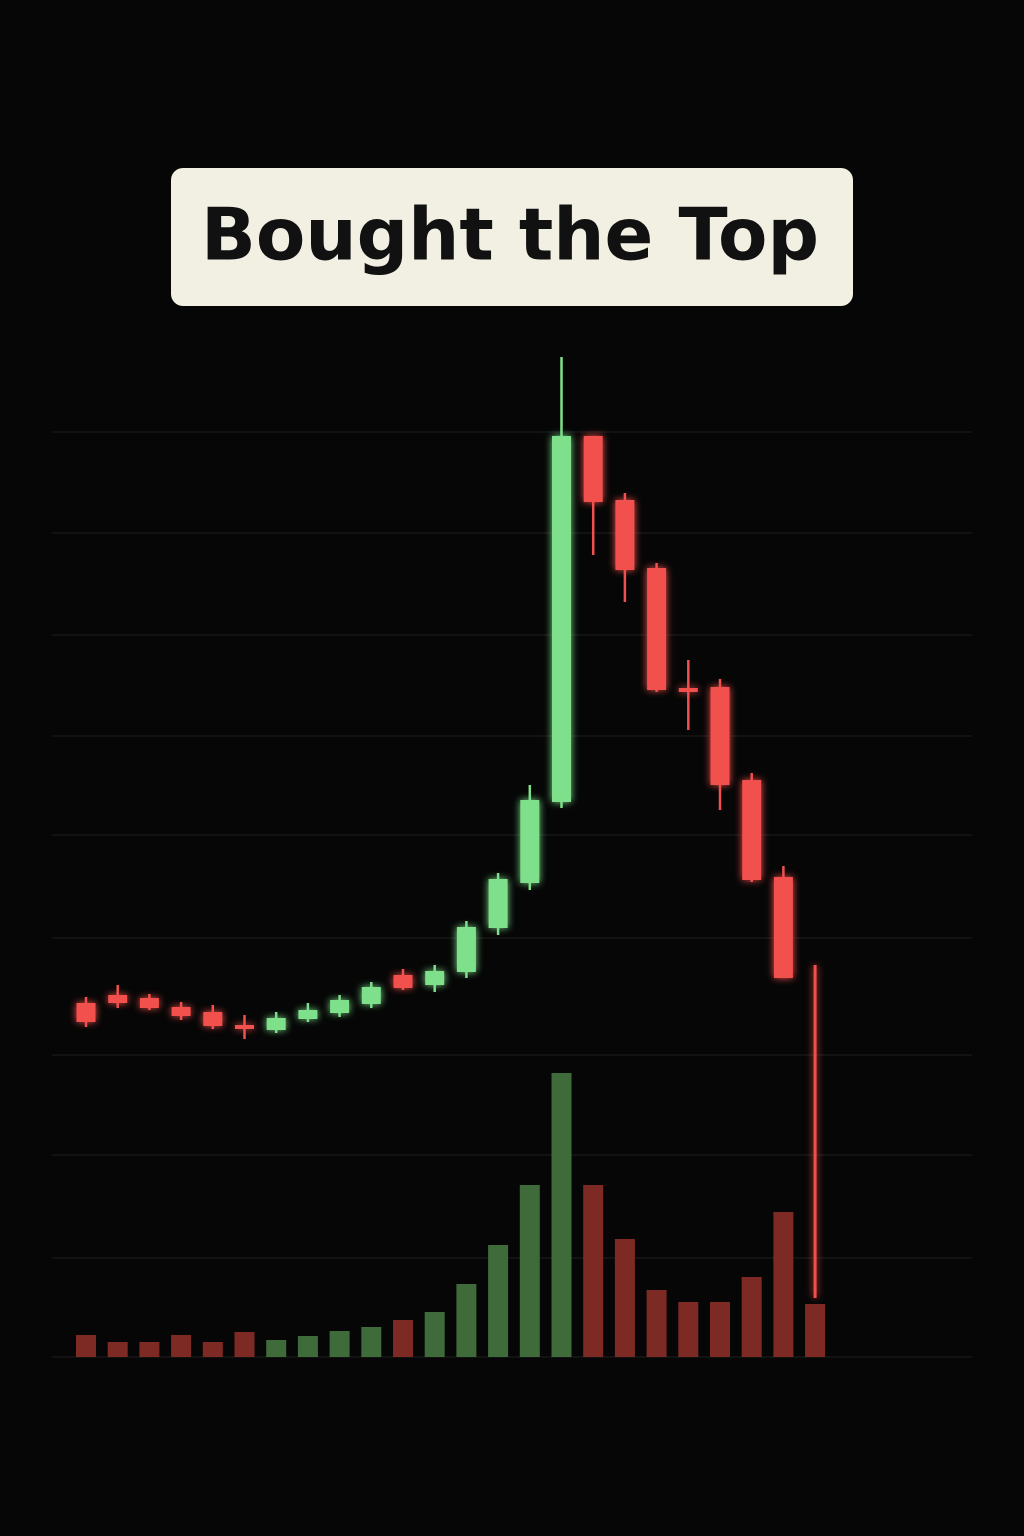  Describe the element at coordinates (451, 1215) in the screenshot. I see `volume-layer` at that location.